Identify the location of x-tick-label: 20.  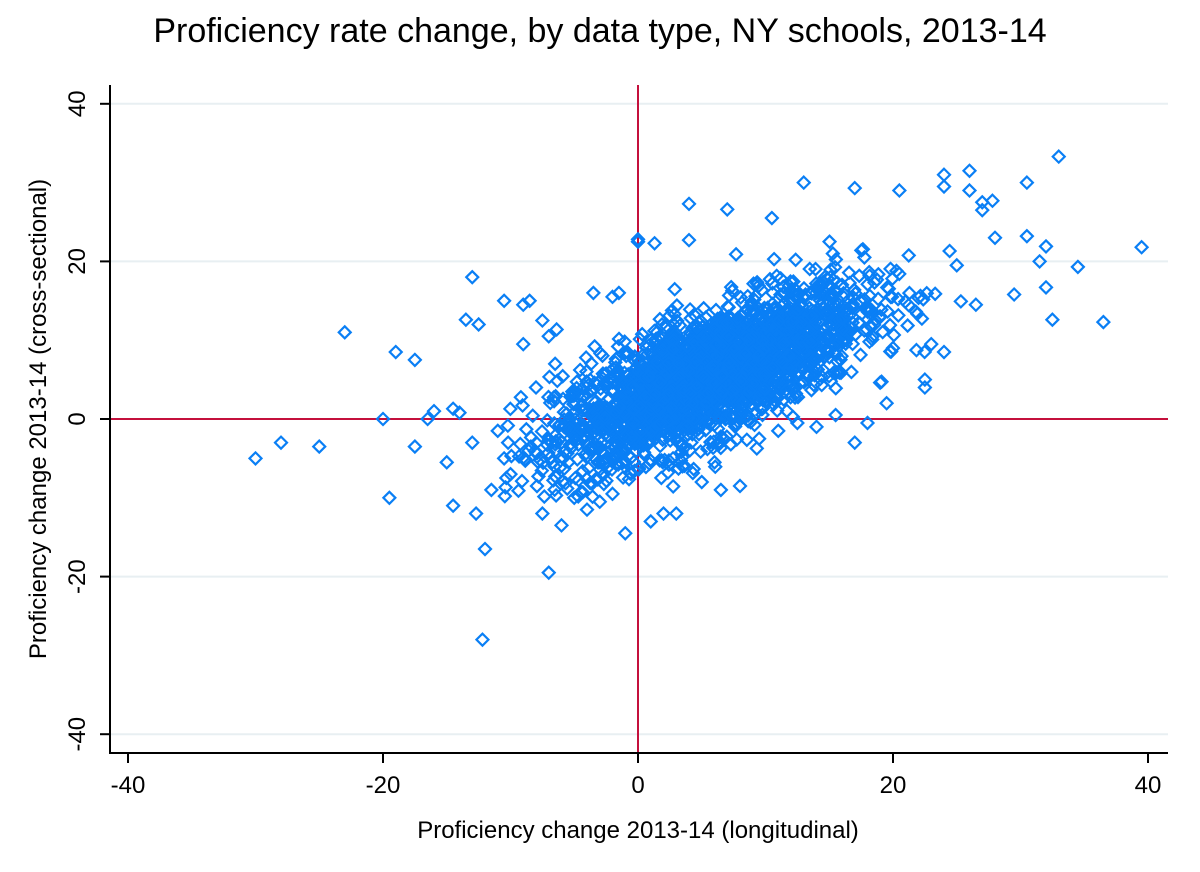
(893, 785).